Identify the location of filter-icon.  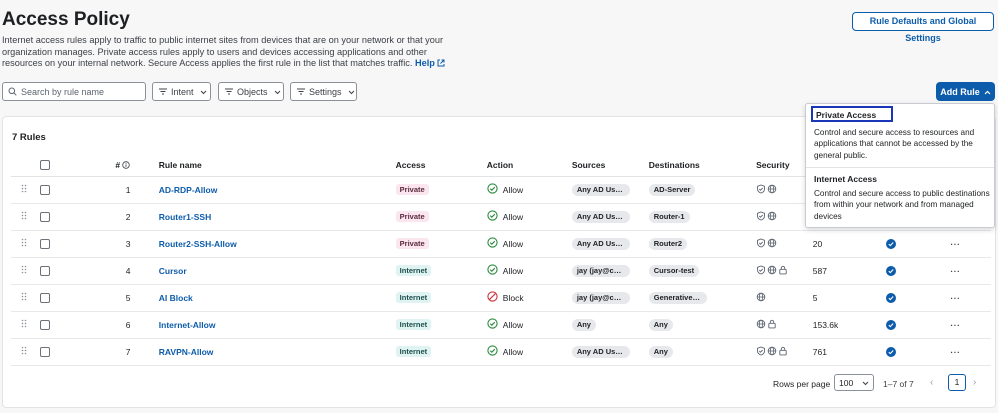
(163, 92).